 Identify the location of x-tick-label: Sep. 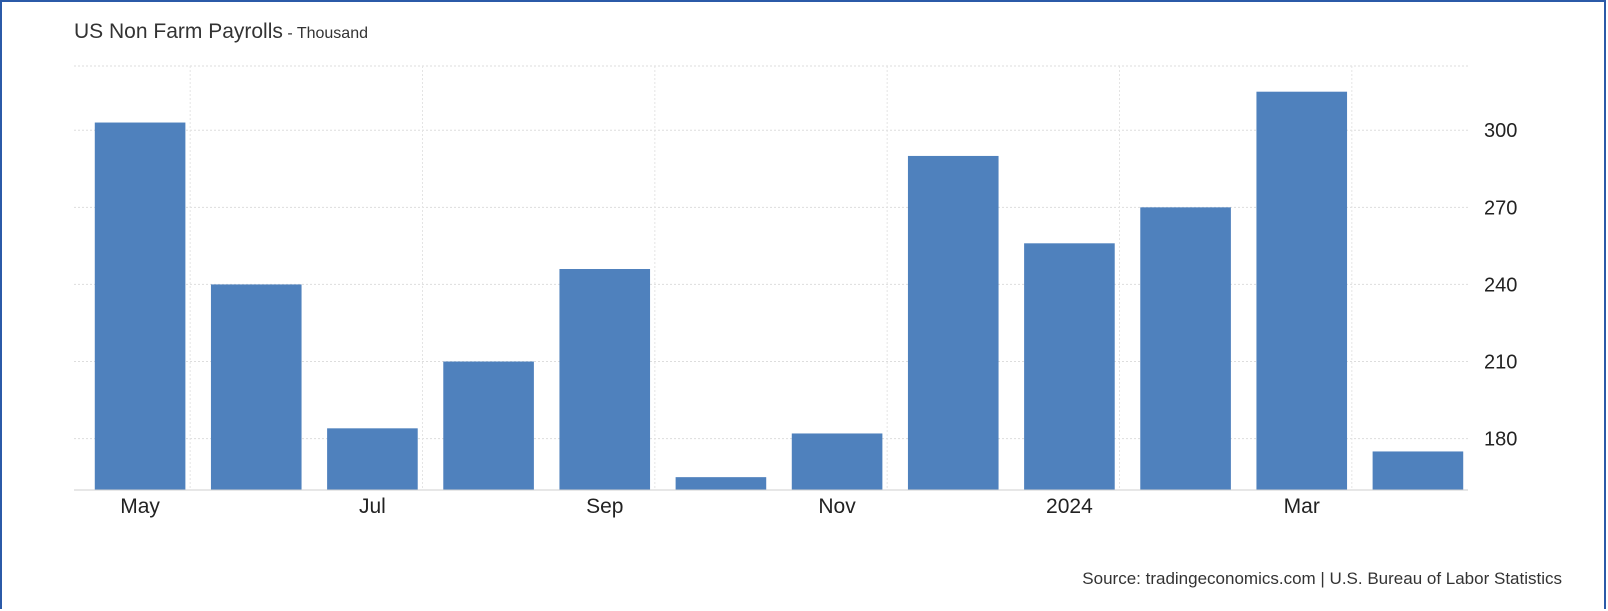
(604, 506).